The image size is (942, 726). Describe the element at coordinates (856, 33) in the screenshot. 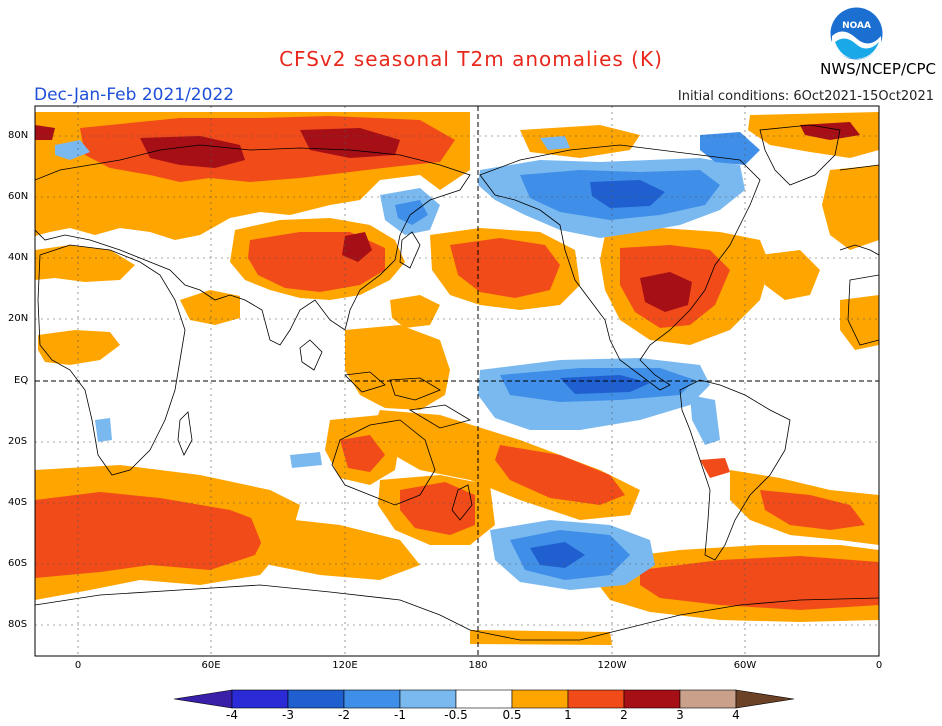

I see `noaa-logo: NOAA` at that location.